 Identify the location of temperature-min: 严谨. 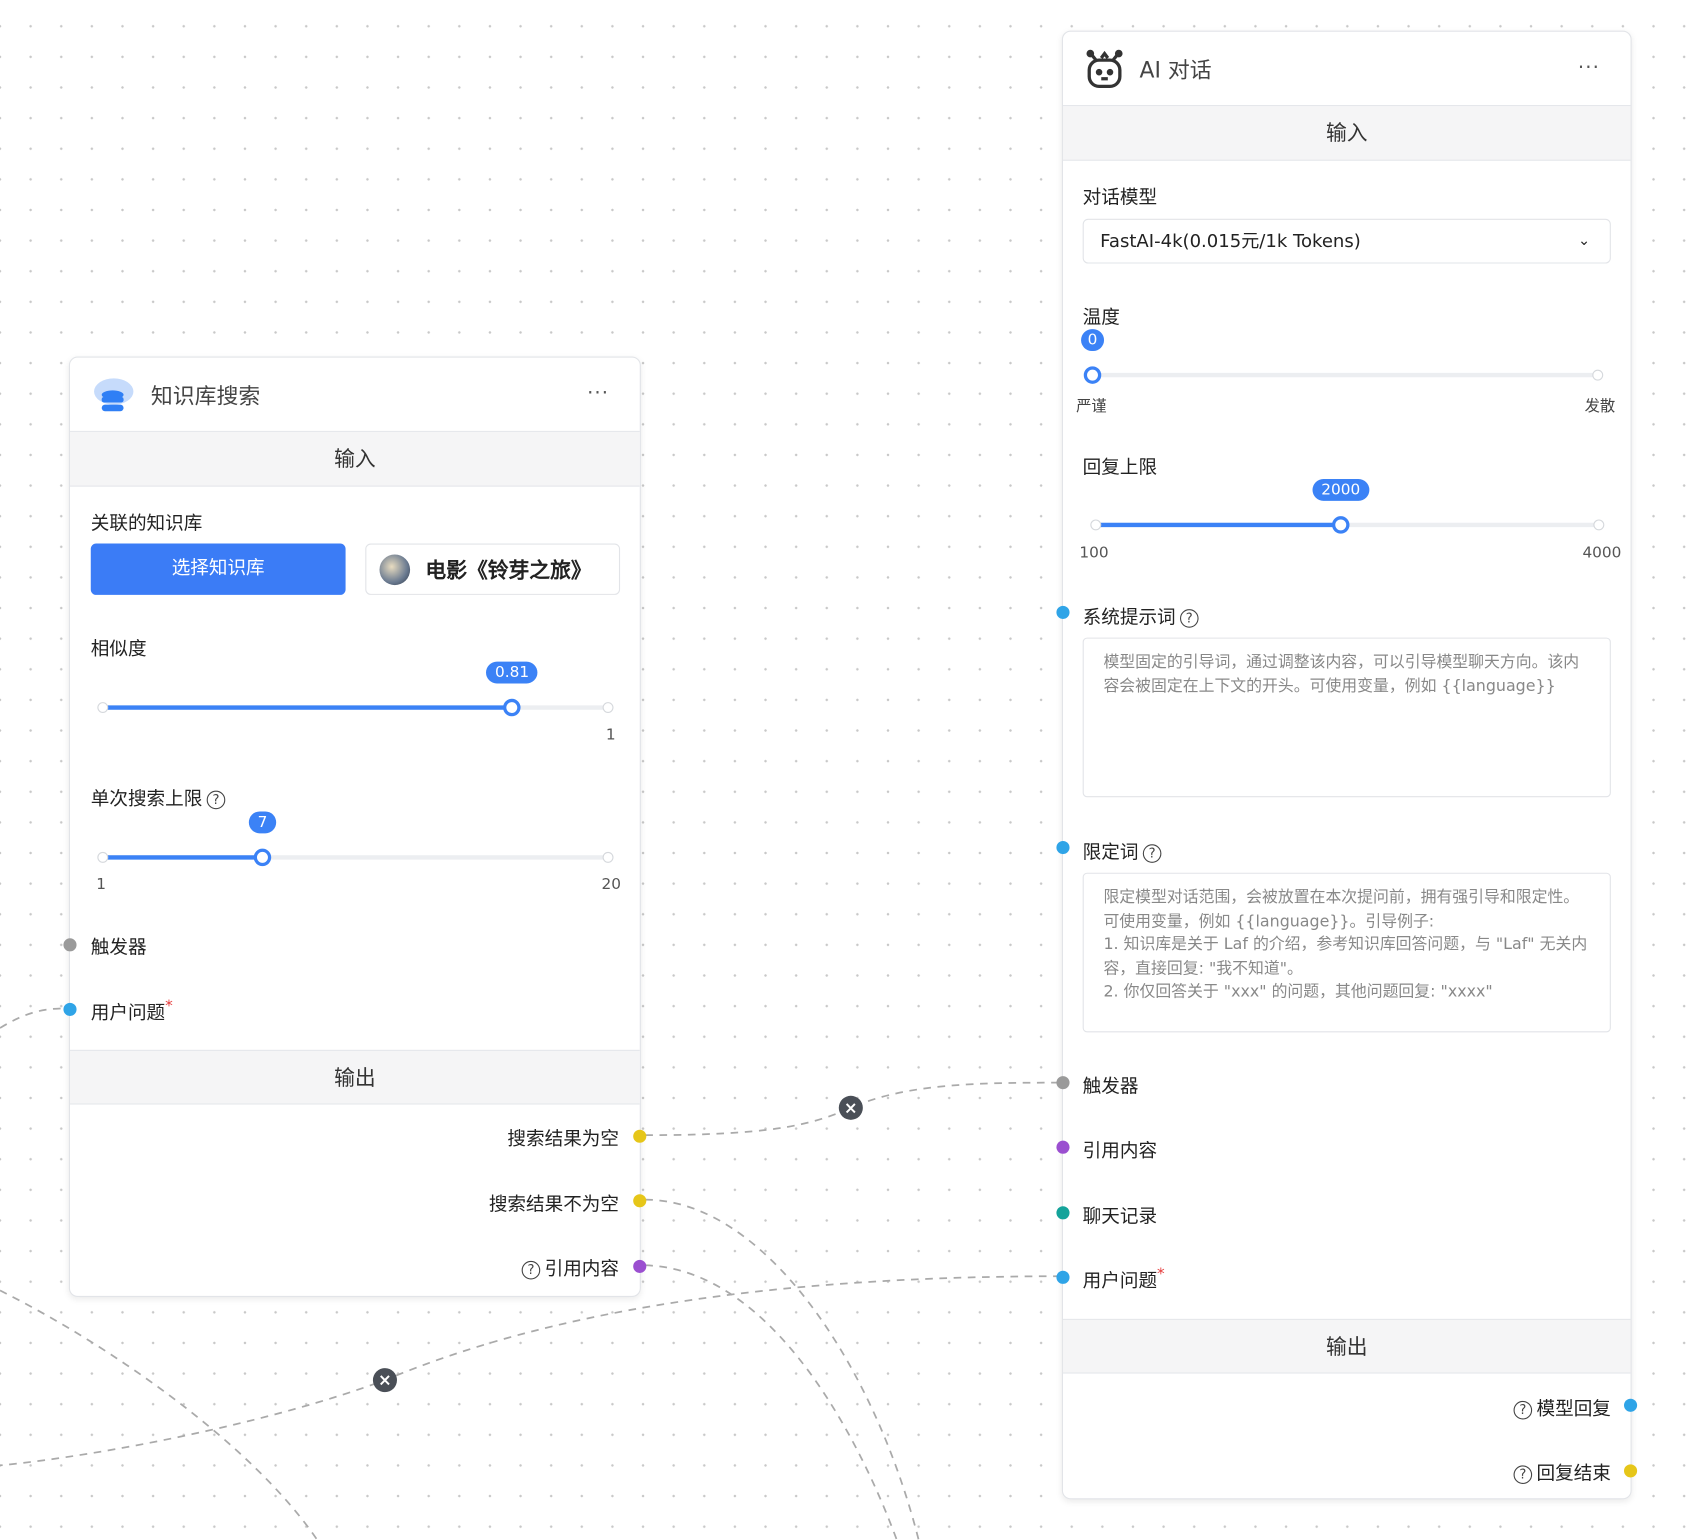
(1091, 407).